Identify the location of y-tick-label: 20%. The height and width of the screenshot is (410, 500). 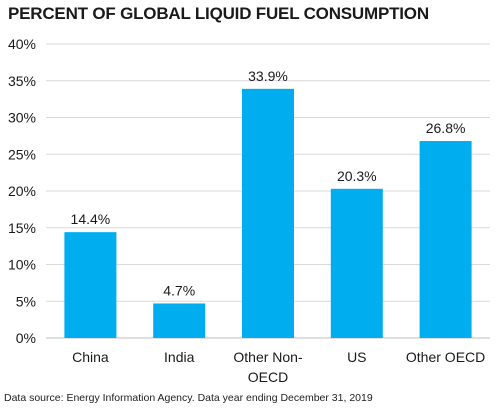
(22, 191).